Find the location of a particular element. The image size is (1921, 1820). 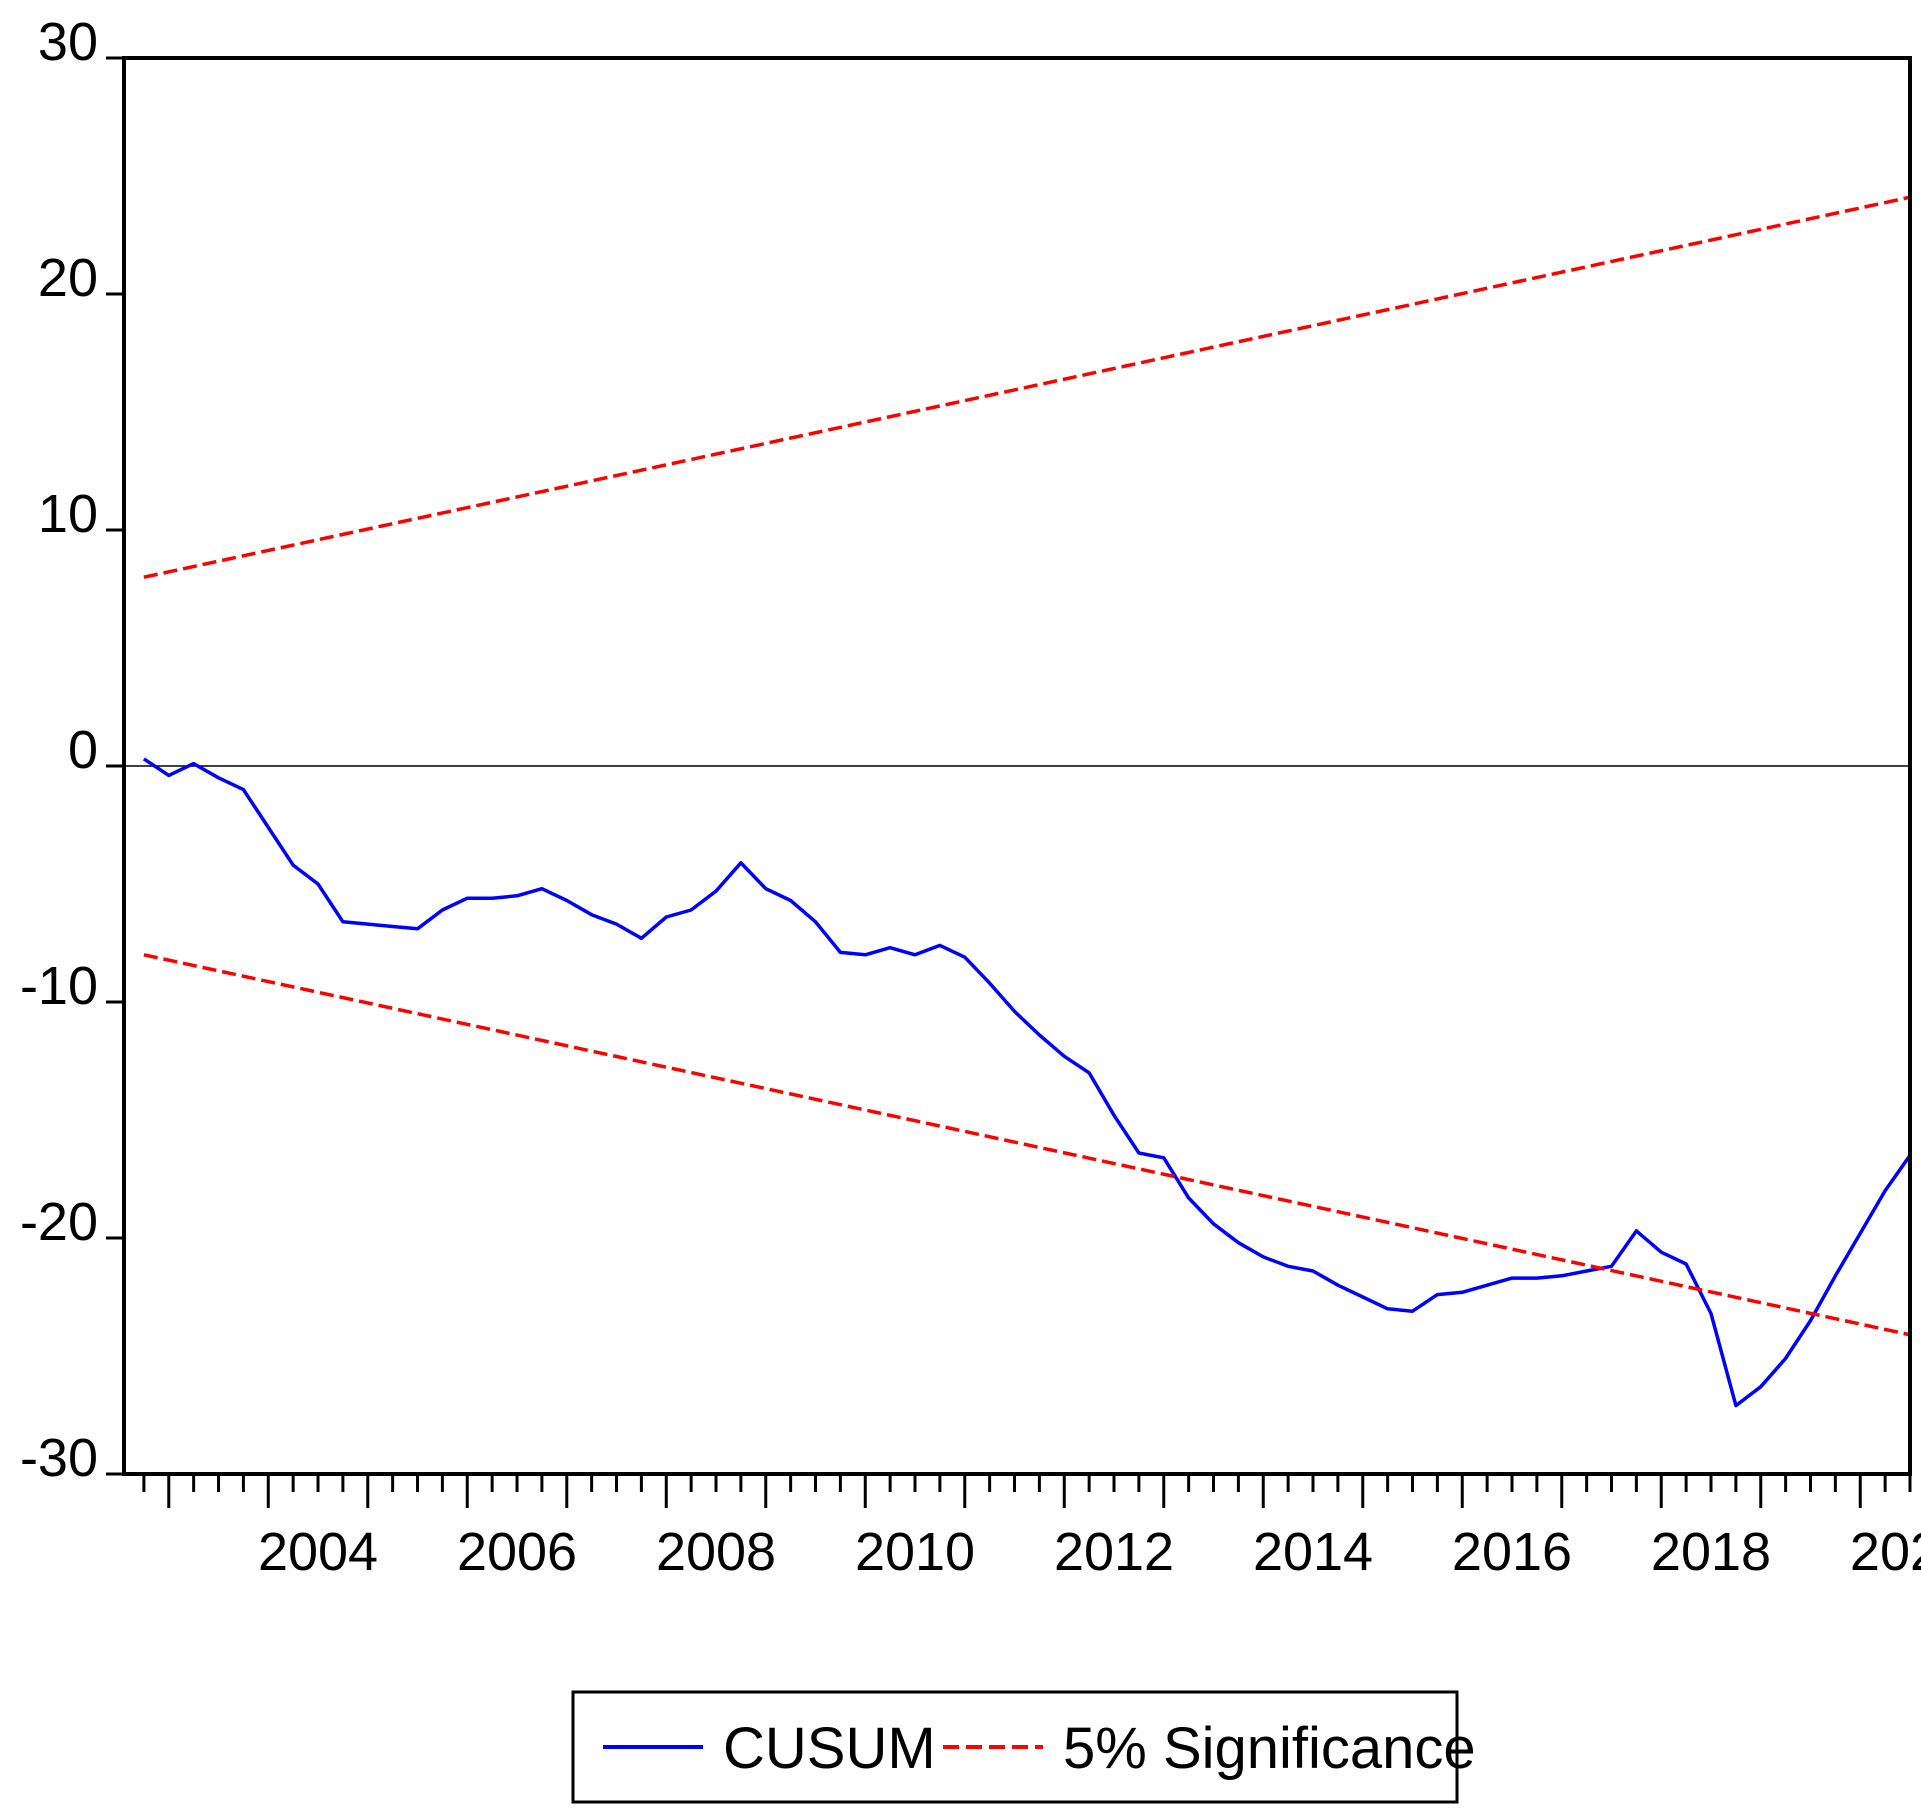

y-tick-label: -30 is located at coordinates (59, 1458).